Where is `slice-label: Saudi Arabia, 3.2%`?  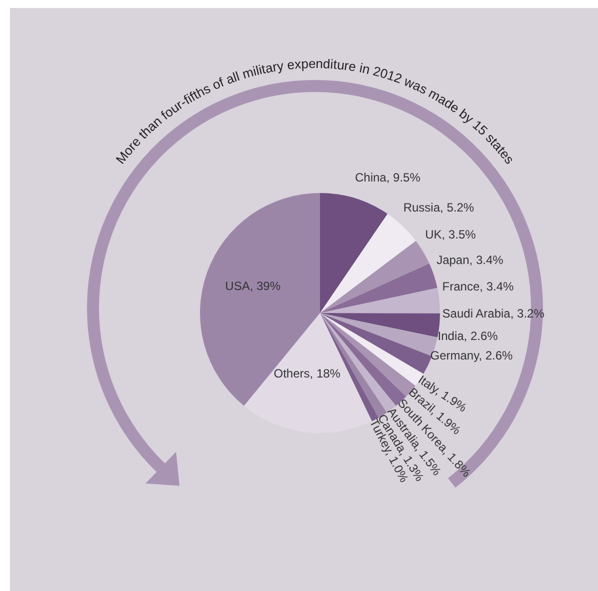
slice-label: Saudi Arabia, 3.2% is located at coordinates (493, 313).